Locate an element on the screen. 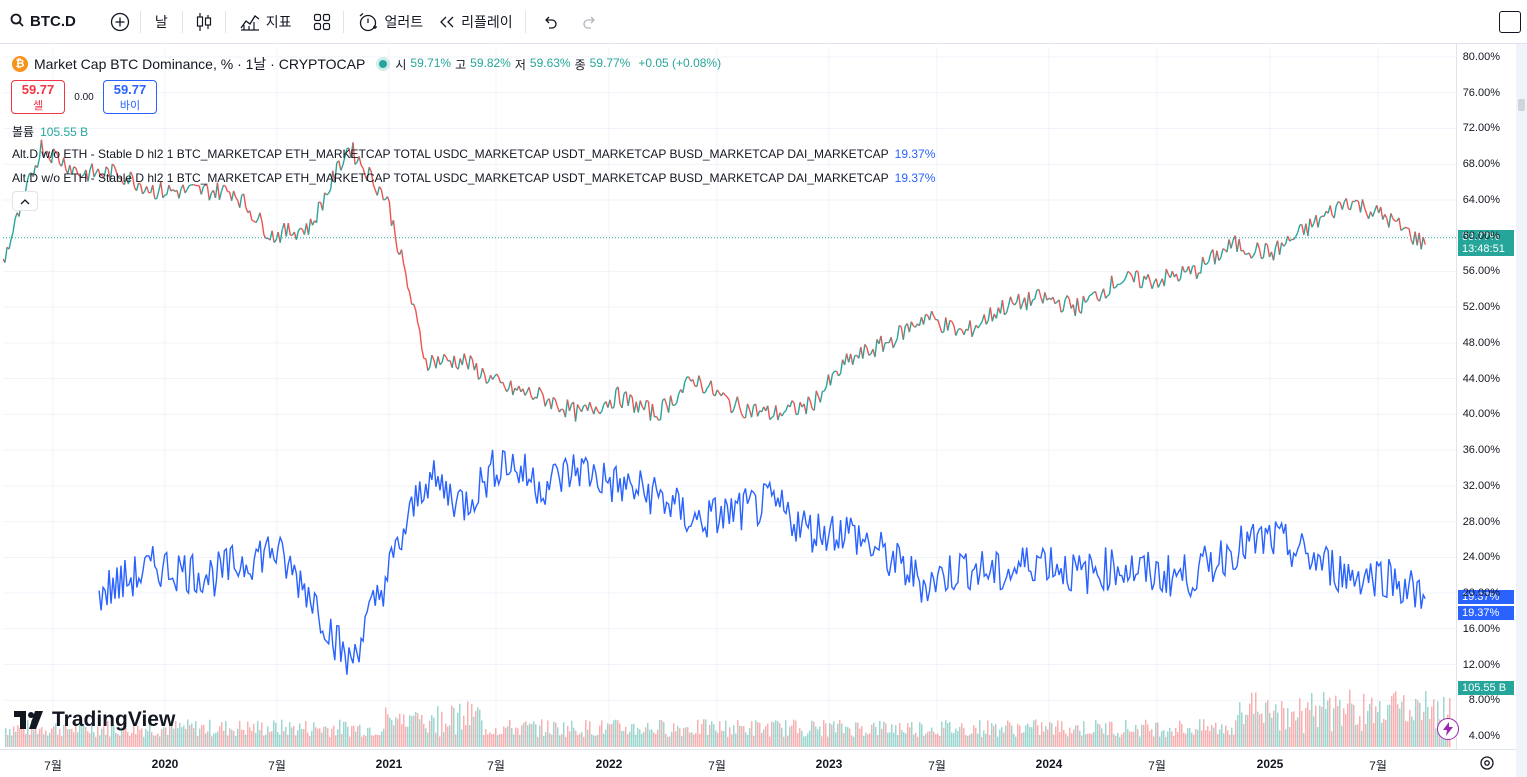  indicator-value: 19.37% is located at coordinates (915, 178).